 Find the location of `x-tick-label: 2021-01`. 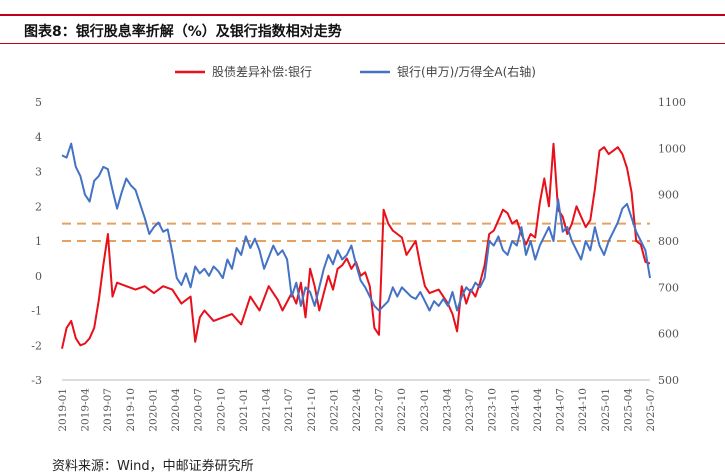

x-tick-label: 2021-01 is located at coordinates (244, 410).